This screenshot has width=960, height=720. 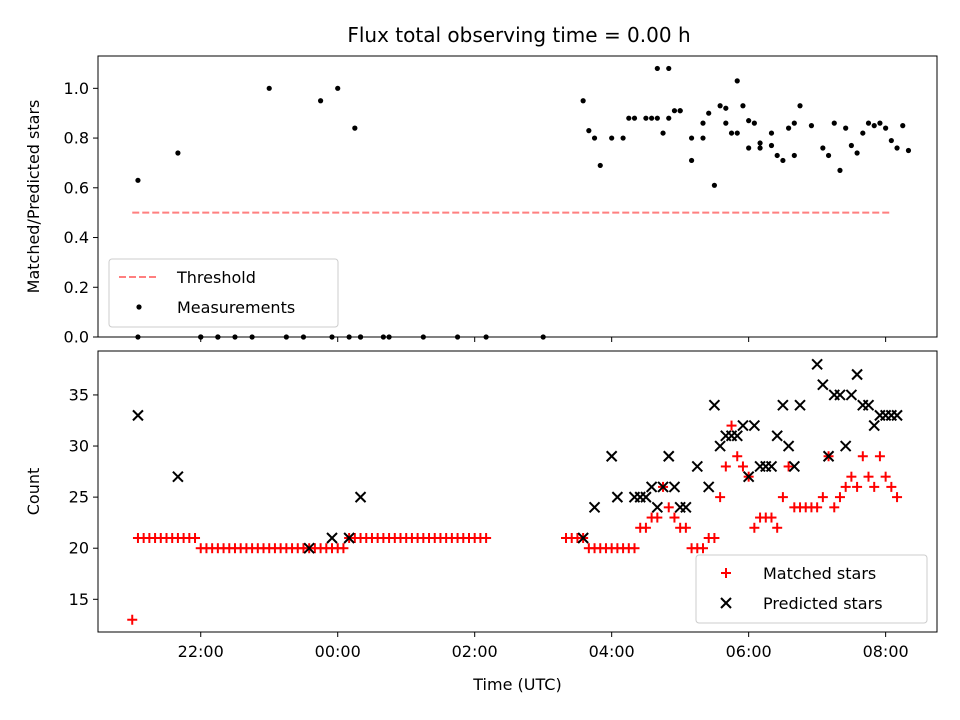 I want to click on legend-matched-swatch, so click(x=726, y=573).